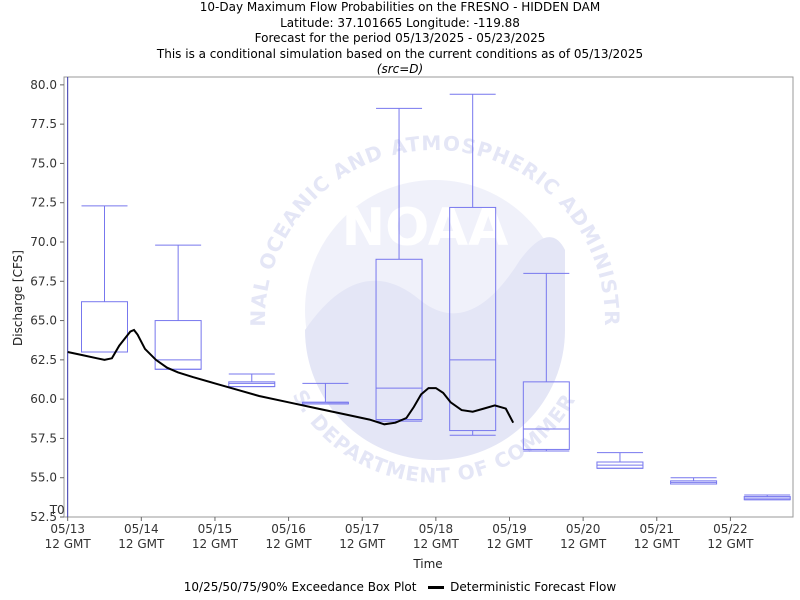 The width and height of the screenshot is (800, 600). I want to click on y-tick-label: 62.5, so click(43, 360).